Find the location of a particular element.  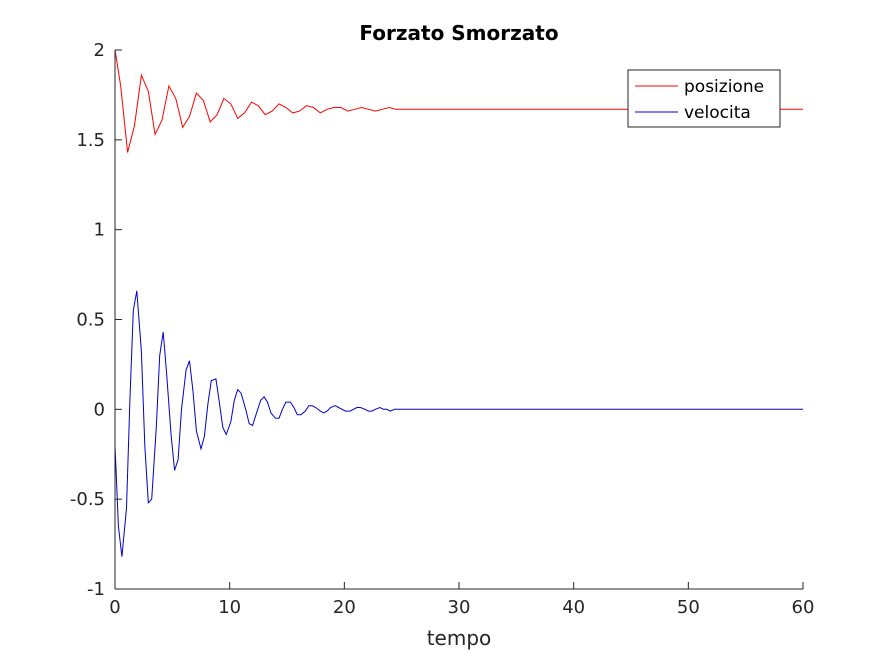

chart-title: Forzato Smorzato is located at coordinates (458, 33).